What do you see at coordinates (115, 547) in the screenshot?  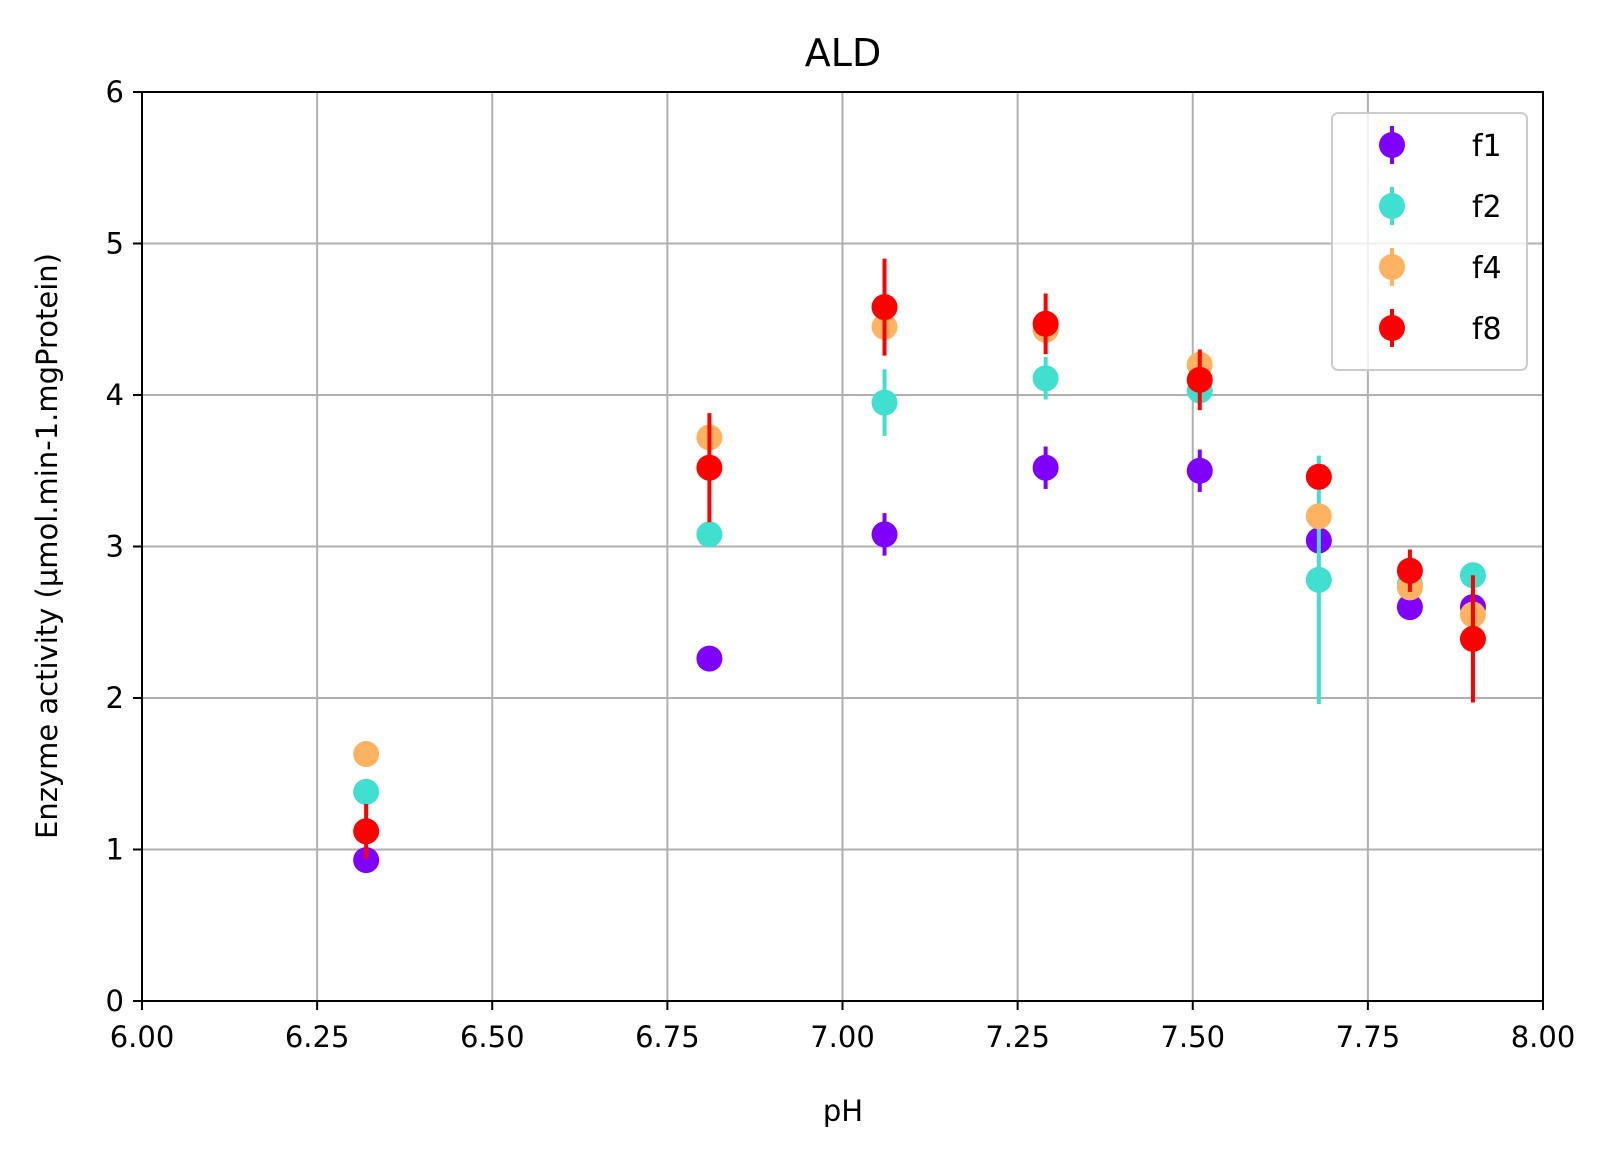 I see `y-tick-label: 3` at bounding box center [115, 547].